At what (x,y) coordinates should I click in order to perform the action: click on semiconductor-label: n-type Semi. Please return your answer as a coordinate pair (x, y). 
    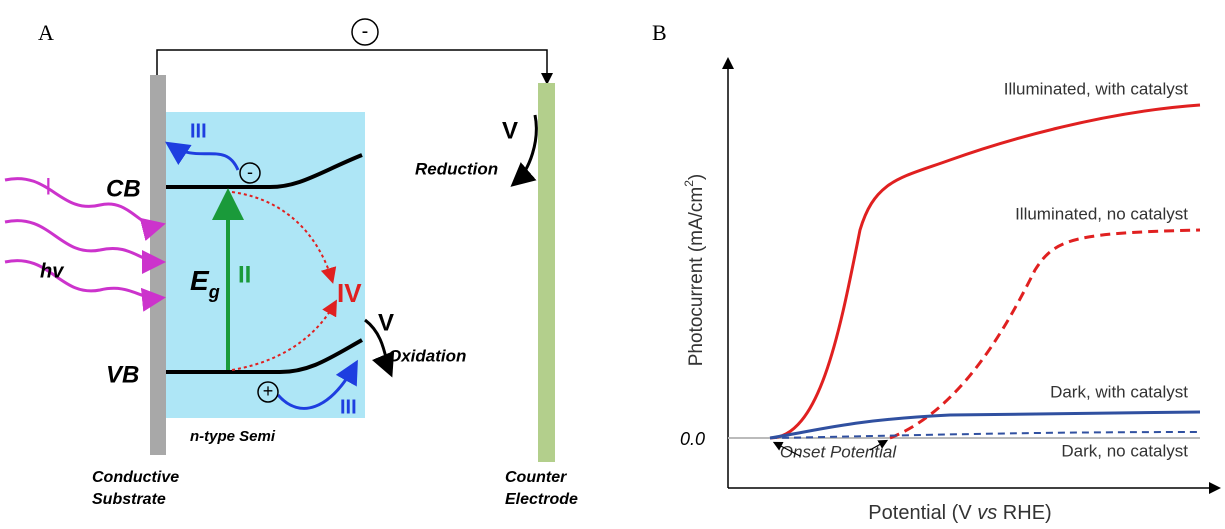
    Looking at the image, I should click on (233, 436).